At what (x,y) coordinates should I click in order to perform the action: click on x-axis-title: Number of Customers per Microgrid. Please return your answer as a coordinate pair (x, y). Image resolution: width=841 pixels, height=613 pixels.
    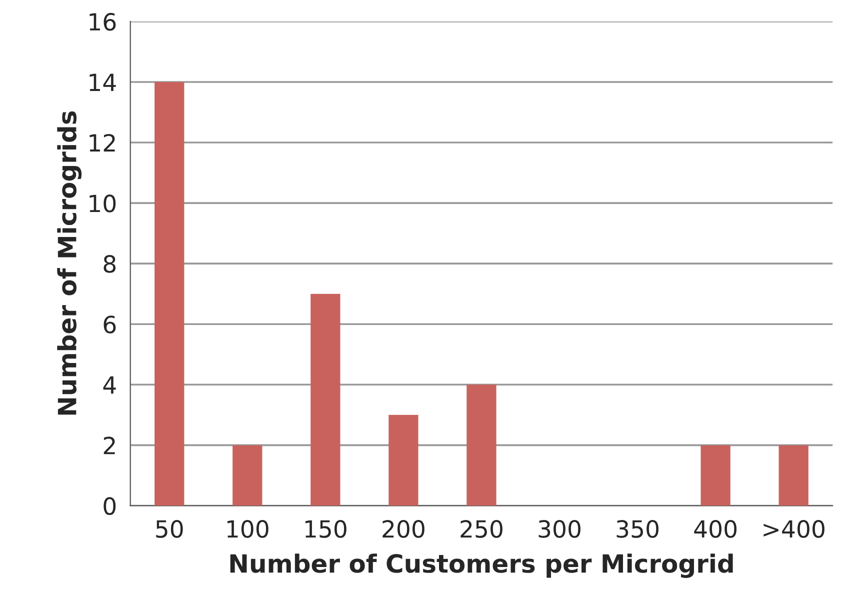
    Looking at the image, I should click on (481, 566).